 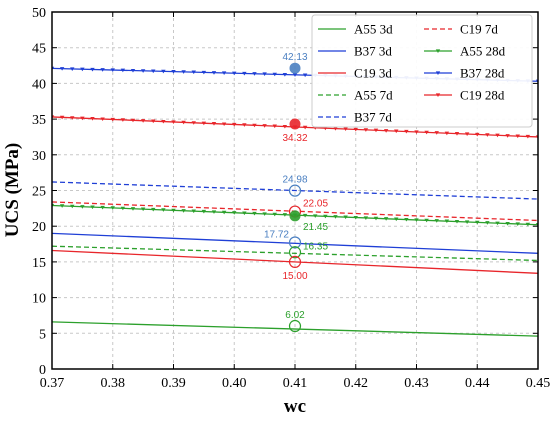 What do you see at coordinates (295, 243) in the screenshot?
I see `series-line-b37-3d` at bounding box center [295, 243].